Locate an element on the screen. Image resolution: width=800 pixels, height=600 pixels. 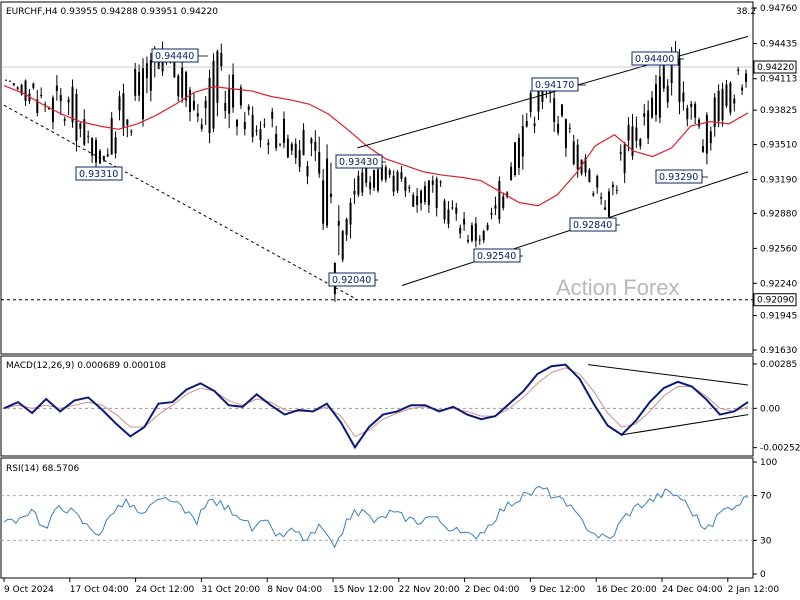
rsi-axis: 100 70 30 0 is located at coordinates (765, 519).